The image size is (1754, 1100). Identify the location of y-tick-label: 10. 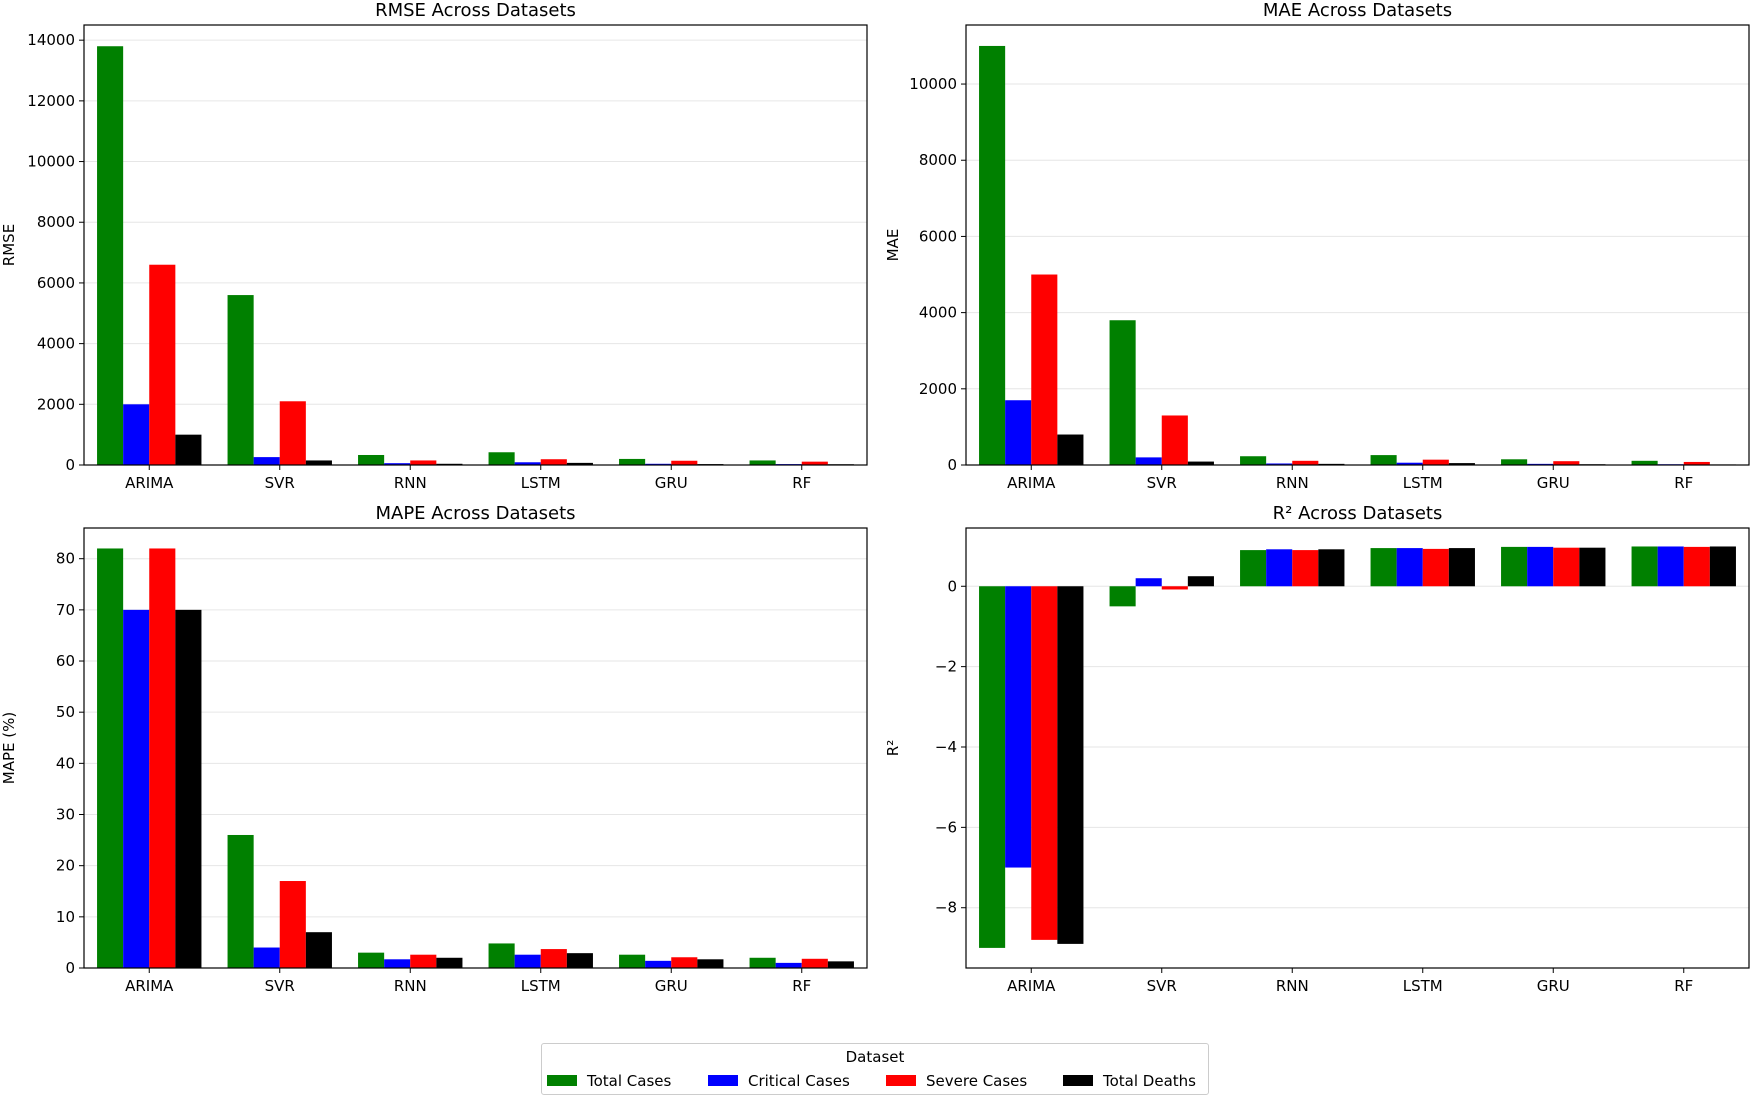
(65, 917).